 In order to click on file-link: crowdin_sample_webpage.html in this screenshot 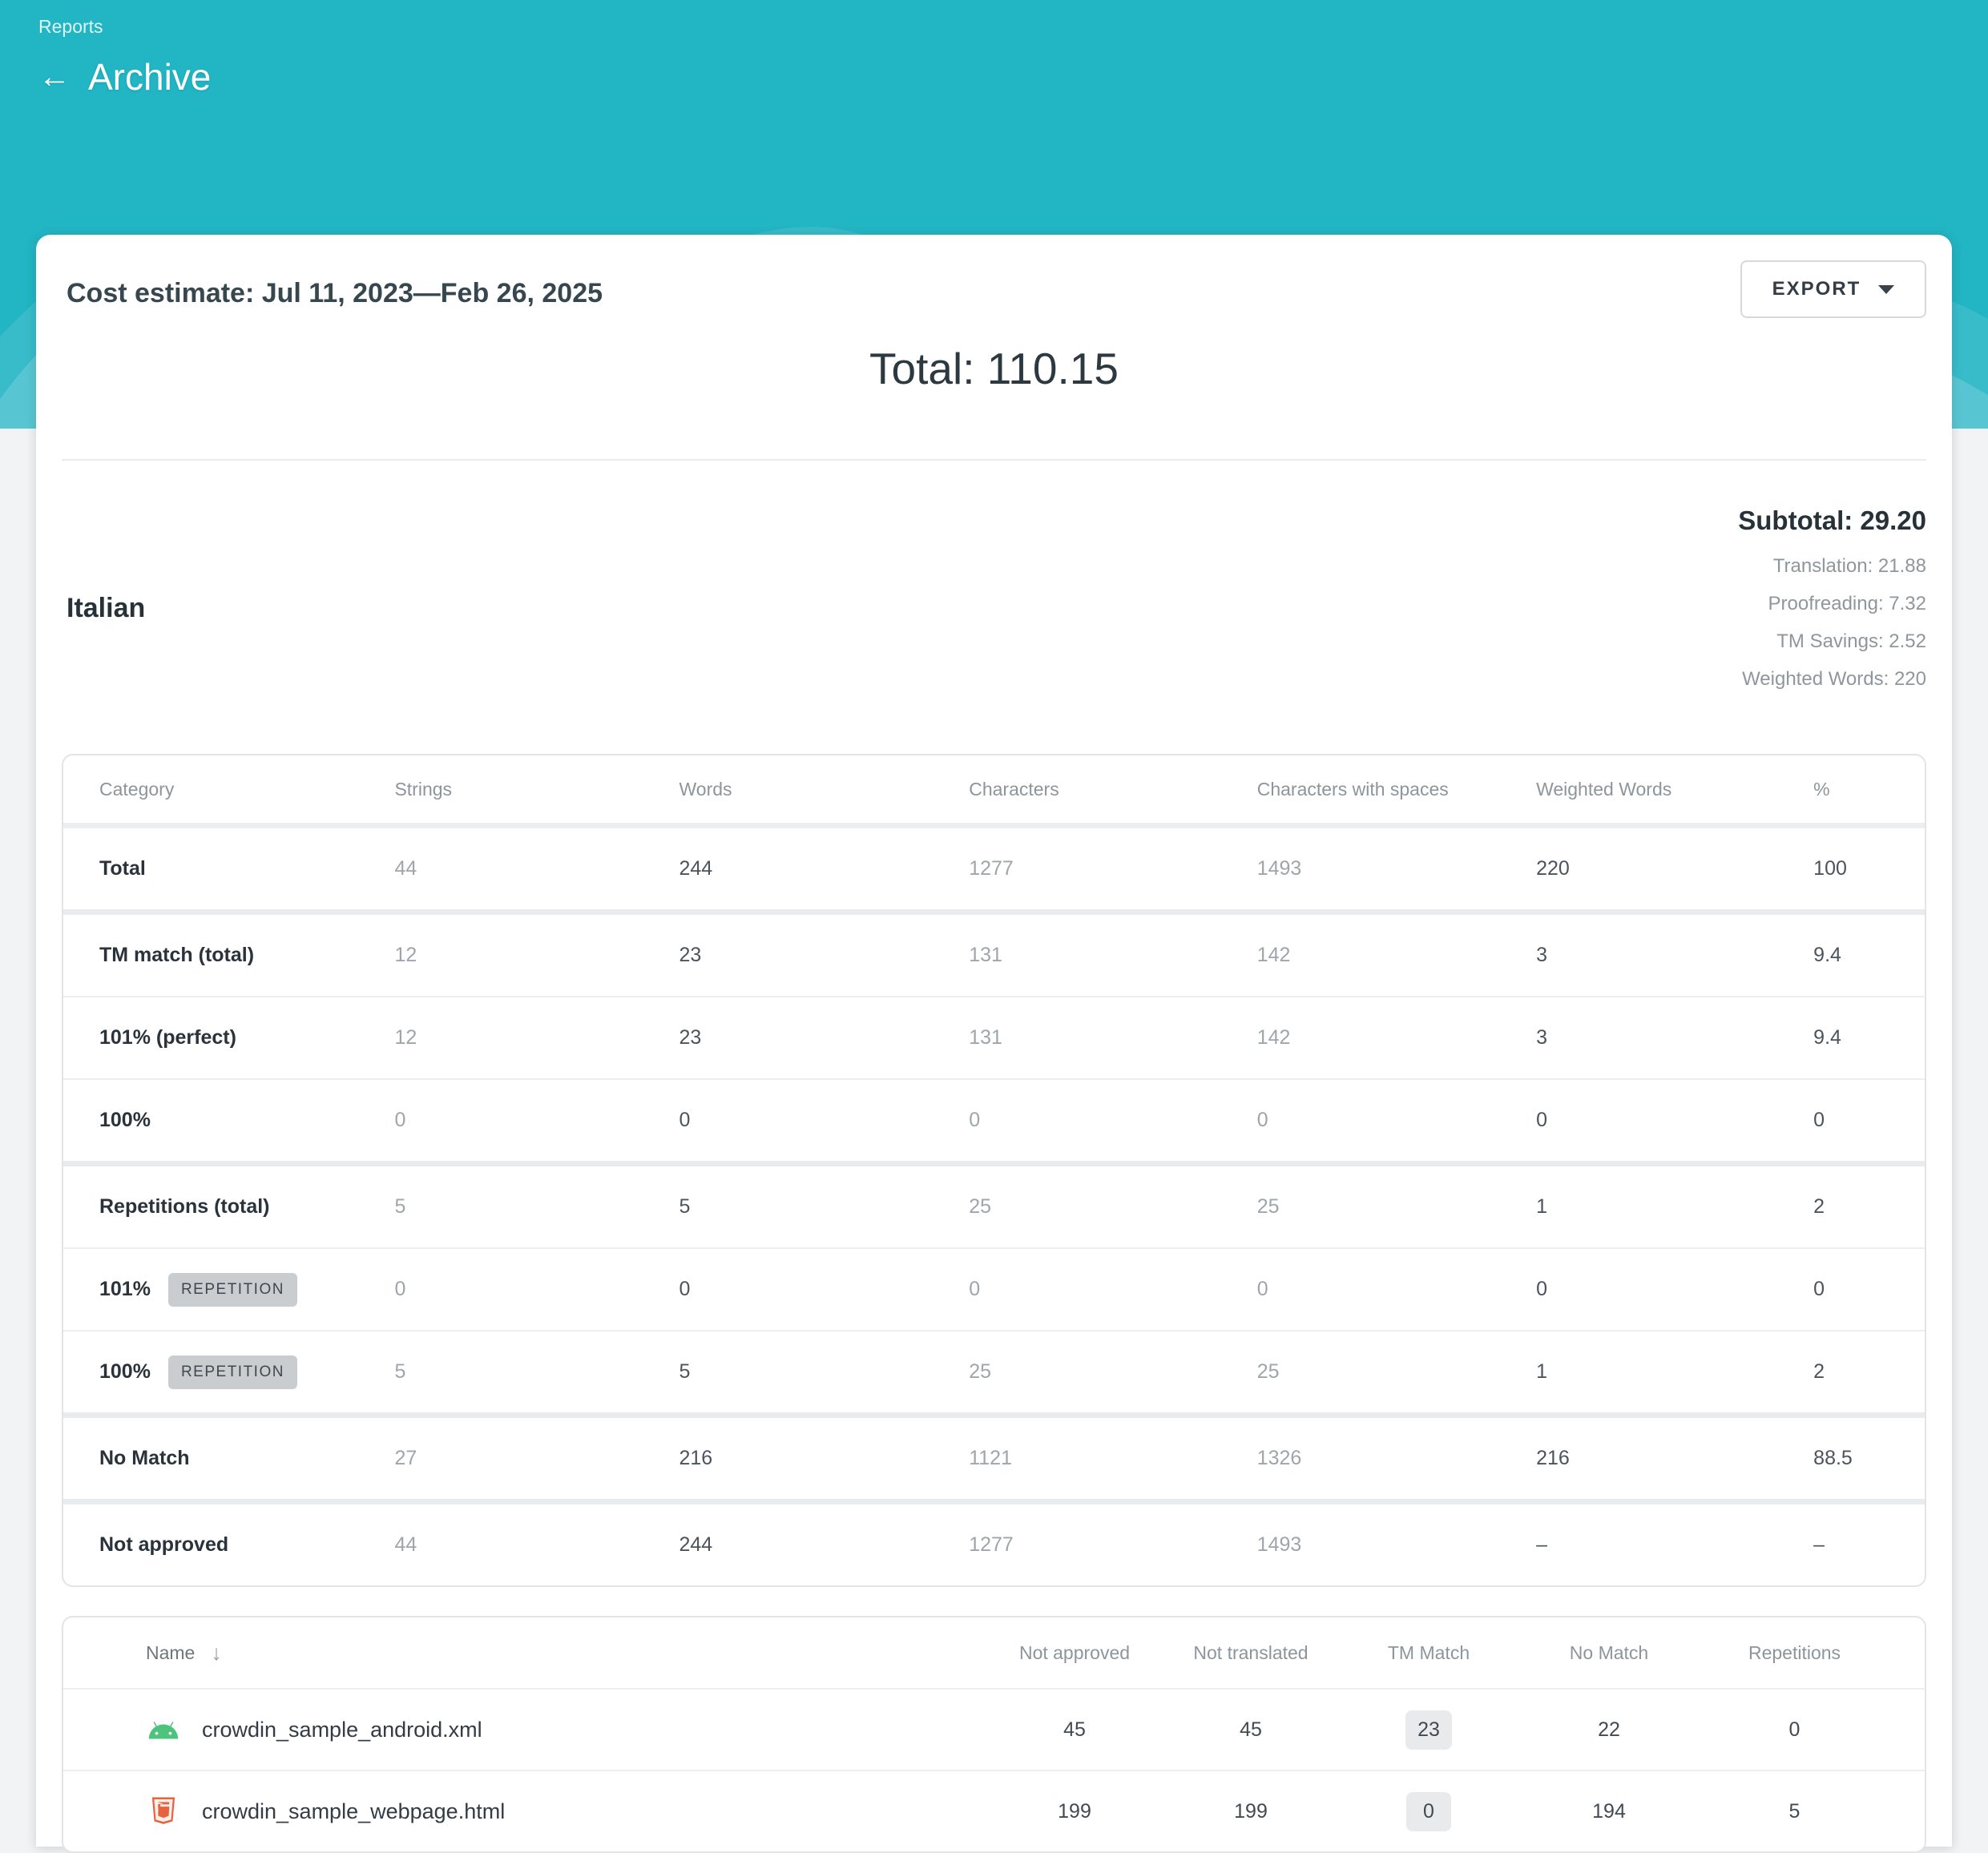, I will do `click(543, 1811)`.